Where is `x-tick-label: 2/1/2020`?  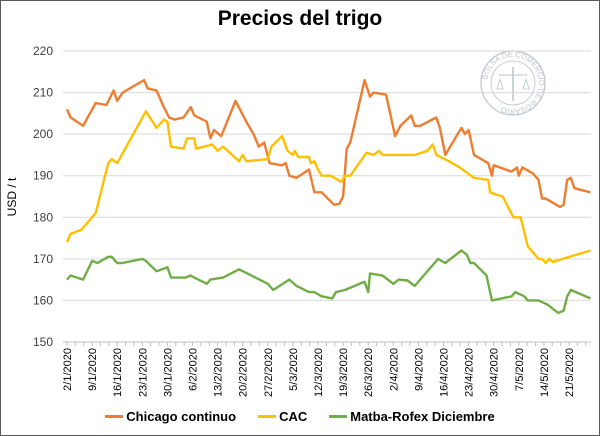
x-tick-label: 2/1/2020 is located at coordinates (68, 369).